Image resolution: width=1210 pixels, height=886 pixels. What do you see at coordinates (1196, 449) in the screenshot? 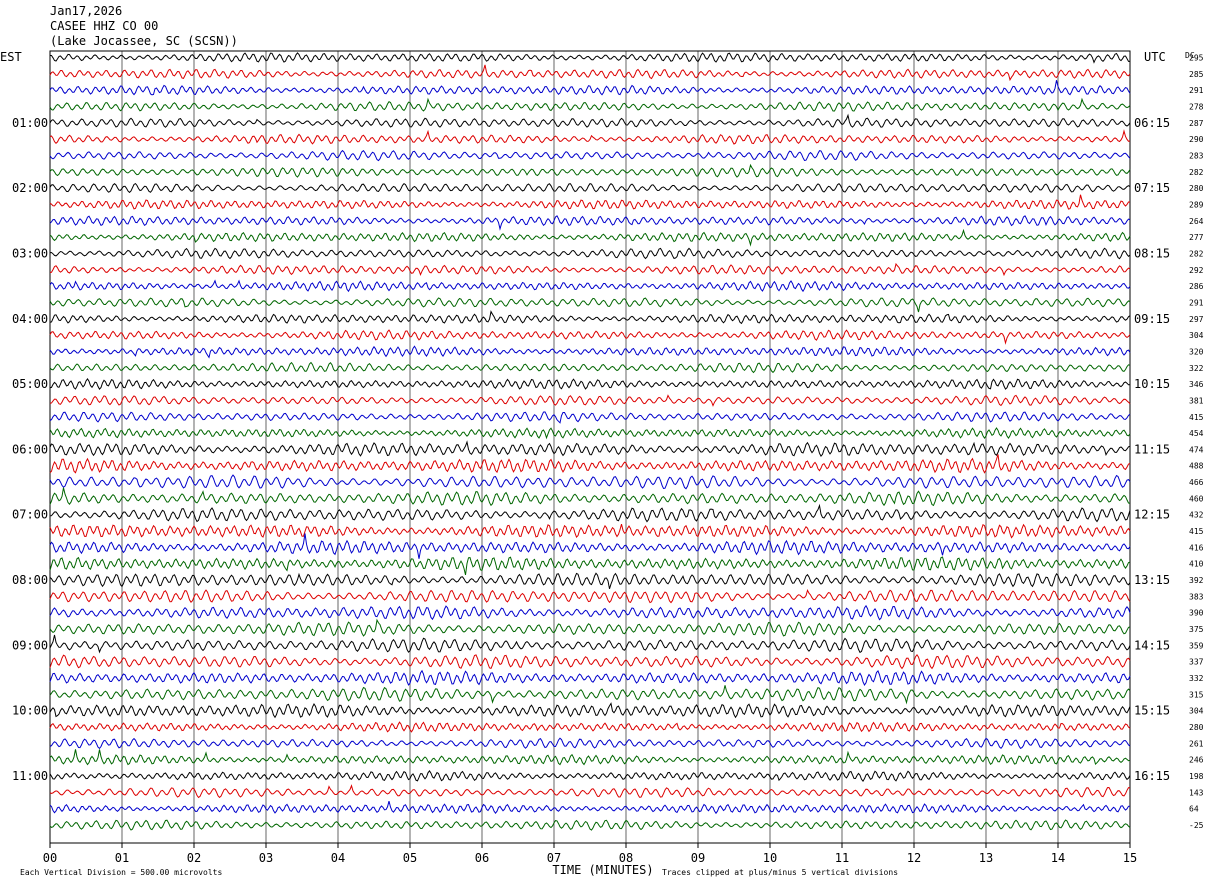
I see `dc-offset-label: 474` at bounding box center [1196, 449].